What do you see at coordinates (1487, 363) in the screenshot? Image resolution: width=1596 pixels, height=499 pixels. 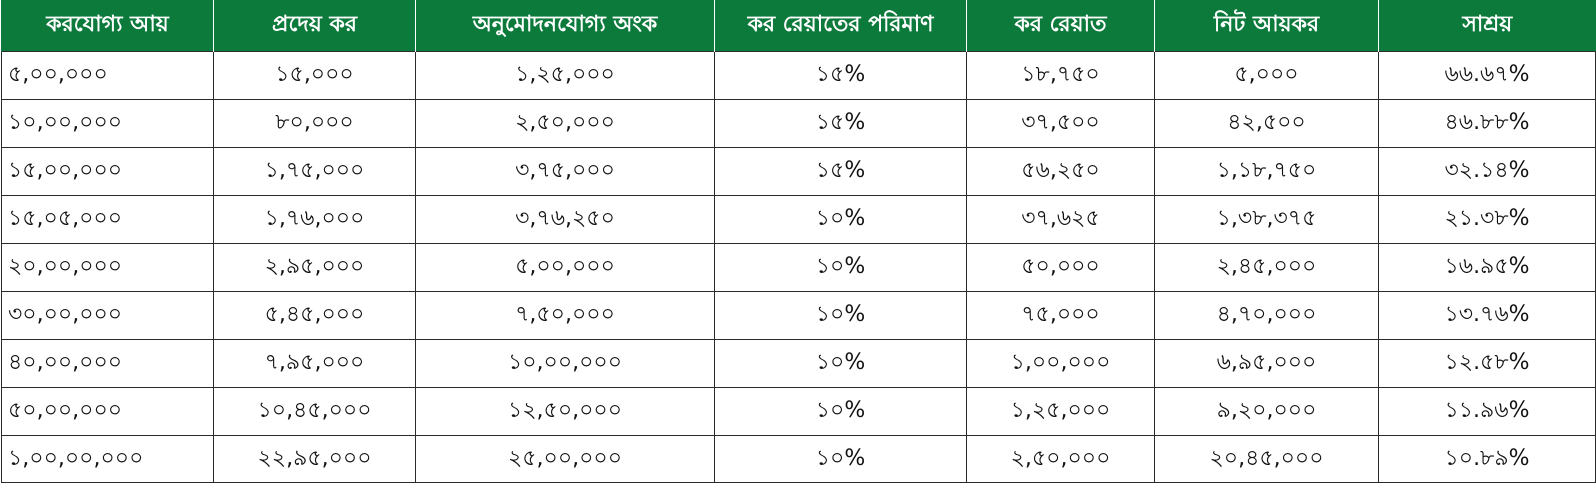 I see `cell-savings: ১২.৫৮%` at bounding box center [1487, 363].